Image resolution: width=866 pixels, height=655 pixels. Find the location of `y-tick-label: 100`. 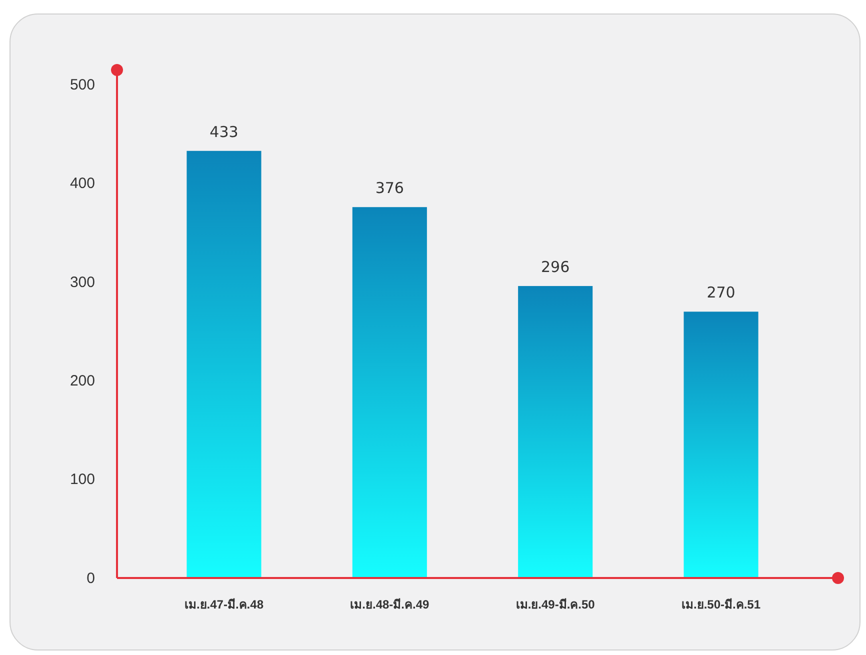

y-tick-label: 100 is located at coordinates (82, 479).